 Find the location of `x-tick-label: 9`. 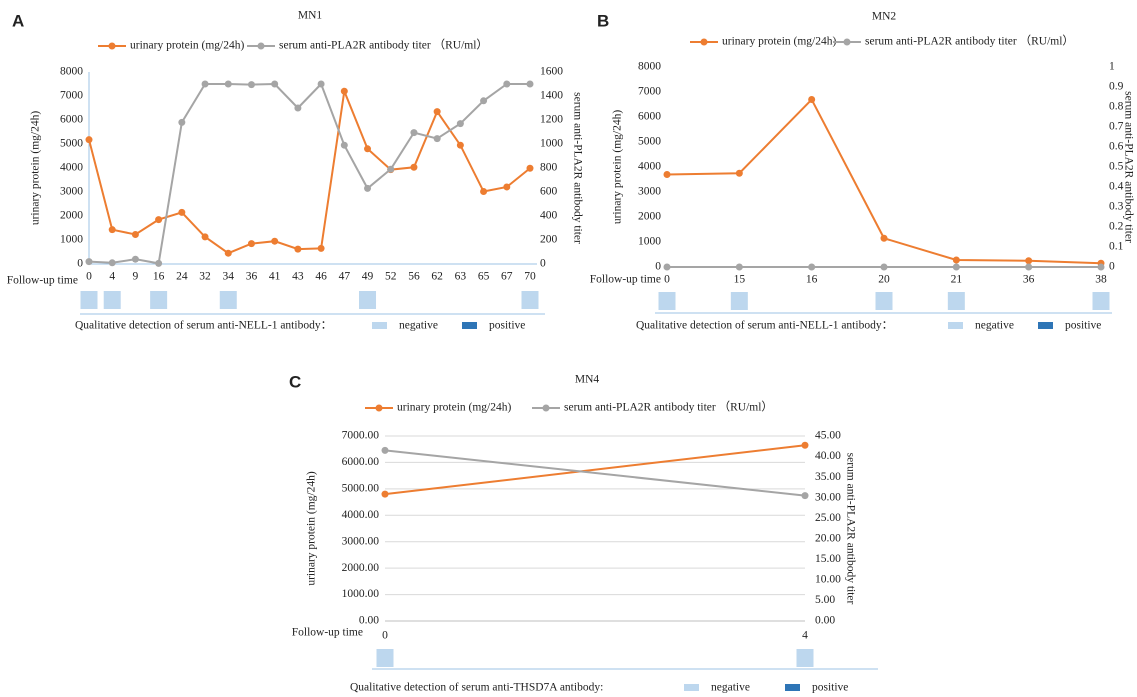

x-tick-label: 9 is located at coordinates (136, 277).